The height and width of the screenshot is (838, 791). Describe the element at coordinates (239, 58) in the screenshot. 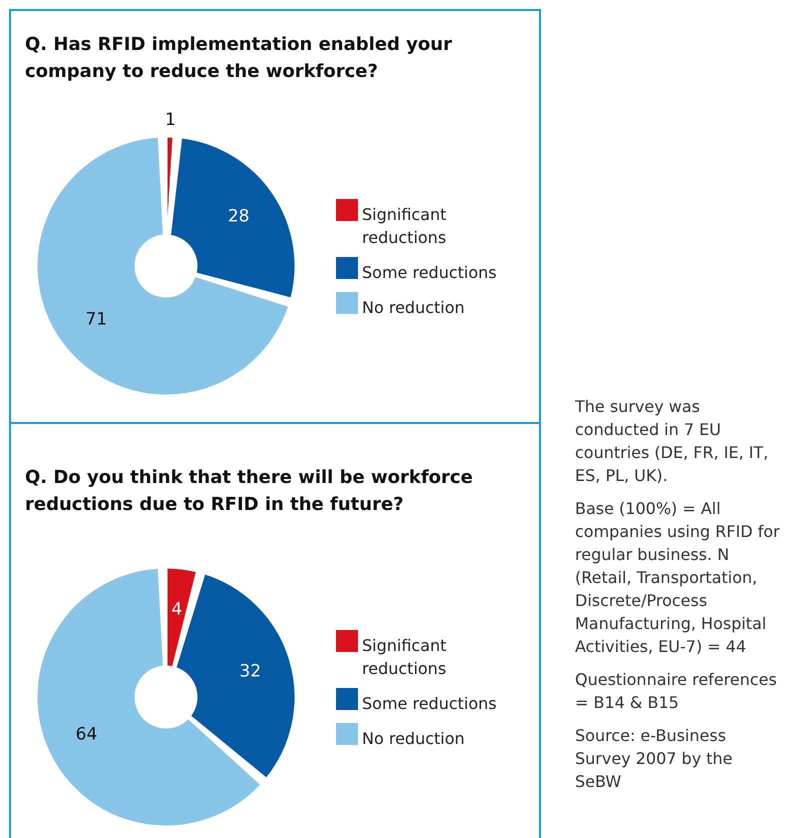

I see `chart-title: Q. Has RFID implementation enabled your company to reduce the workforce?` at that location.